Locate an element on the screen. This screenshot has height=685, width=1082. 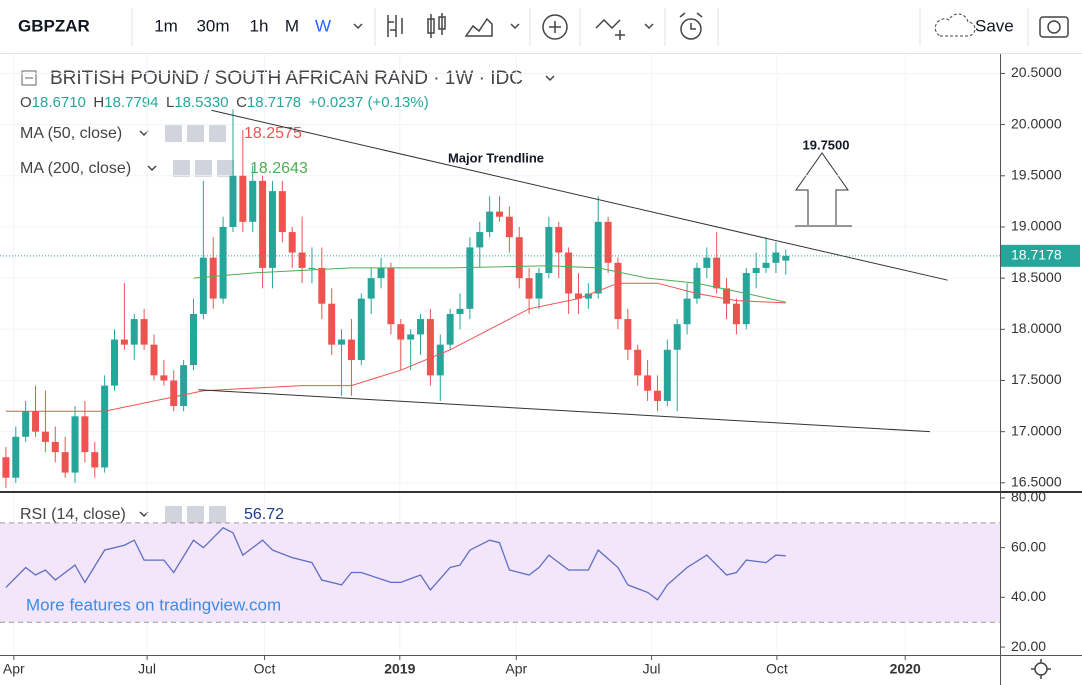
symbol: GBPZAR is located at coordinates (54, 25).